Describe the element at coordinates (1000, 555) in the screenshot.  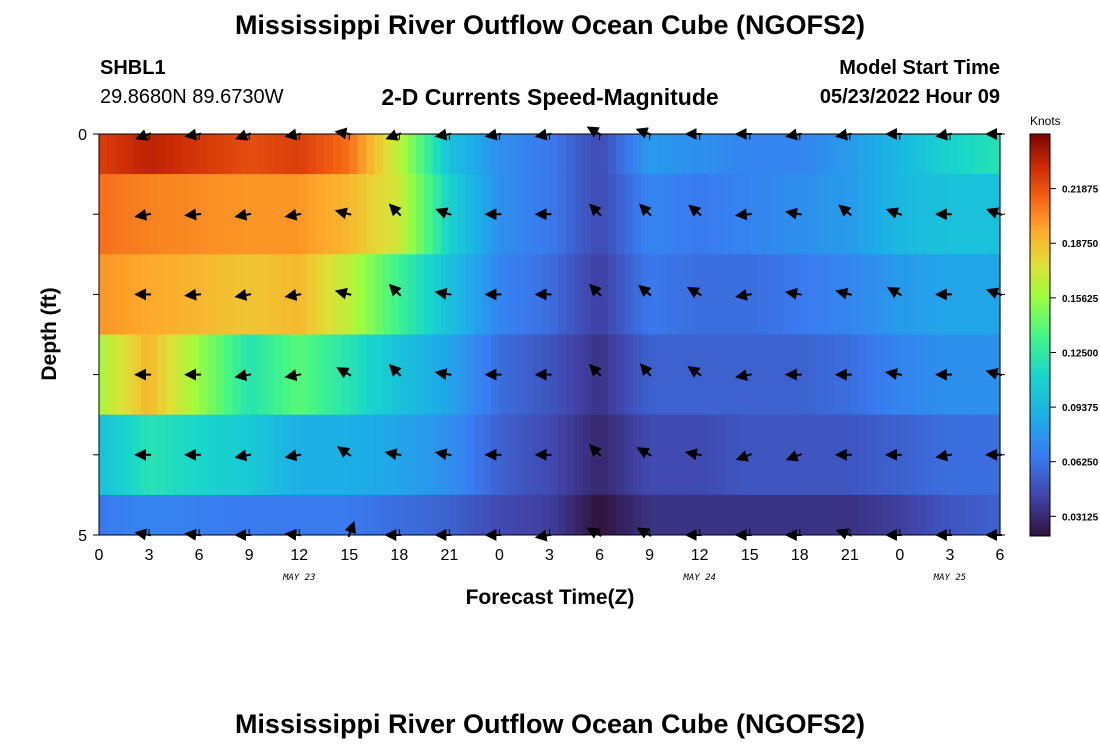
I see `x-tick-label: 6` at that location.